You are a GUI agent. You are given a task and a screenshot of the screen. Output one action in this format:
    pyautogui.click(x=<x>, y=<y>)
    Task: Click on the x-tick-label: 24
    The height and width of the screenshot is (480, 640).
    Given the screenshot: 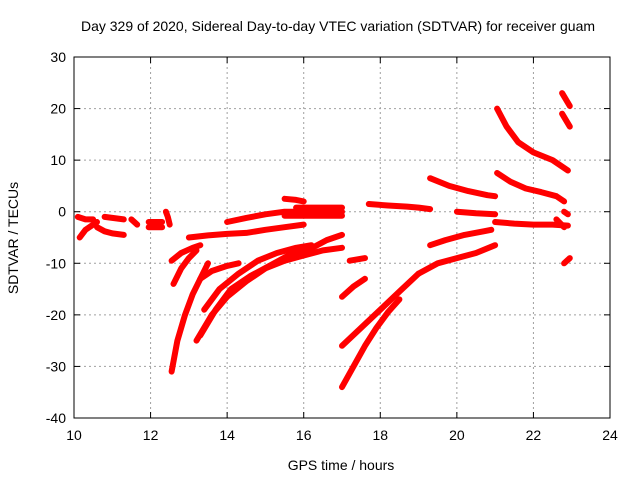 What is the action you would take?
    pyautogui.click(x=610, y=435)
    